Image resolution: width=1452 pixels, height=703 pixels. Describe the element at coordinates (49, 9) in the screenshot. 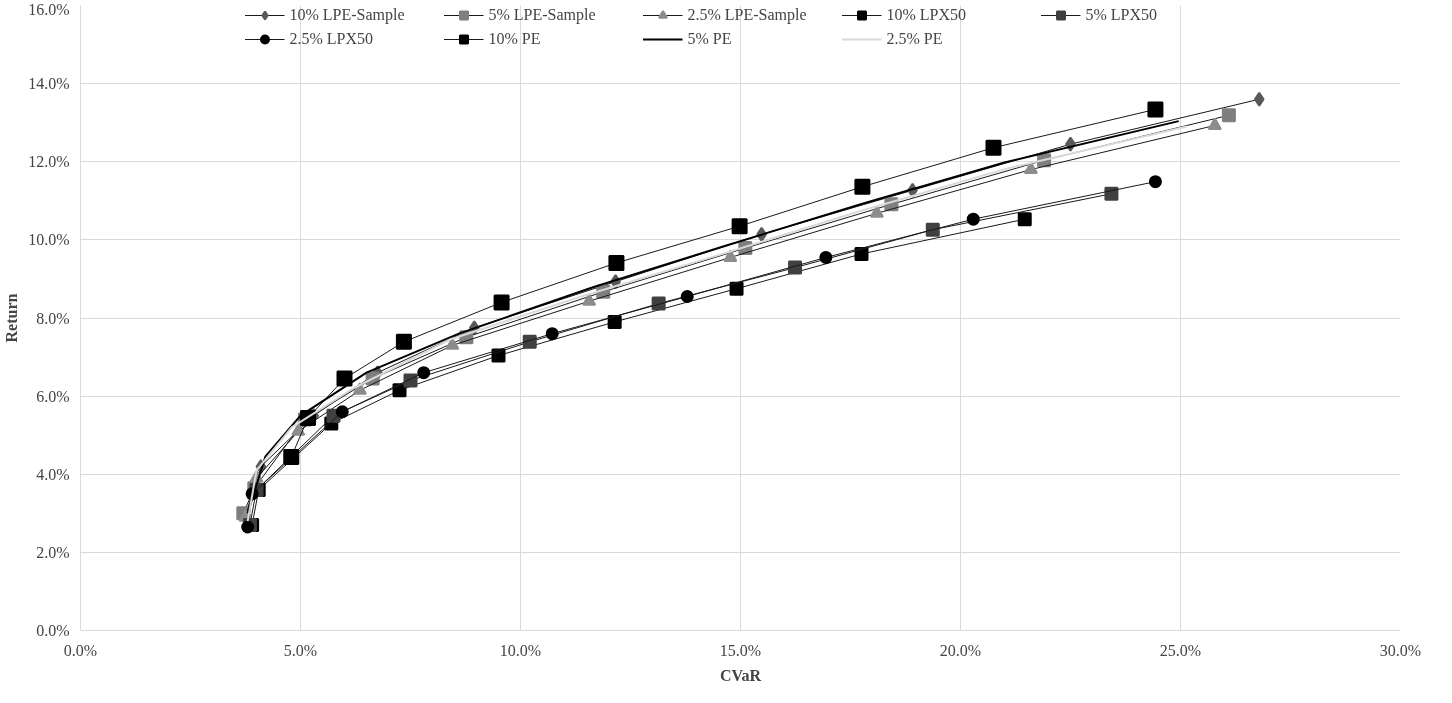

I see `y-tick-label: 16.0%` at that location.